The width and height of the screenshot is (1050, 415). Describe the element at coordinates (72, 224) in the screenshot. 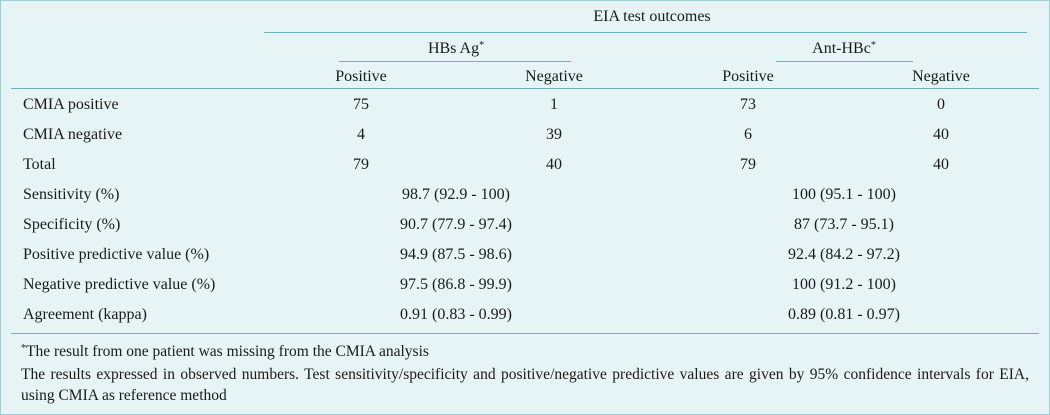

I see `row-label: Specificity (%)` at that location.